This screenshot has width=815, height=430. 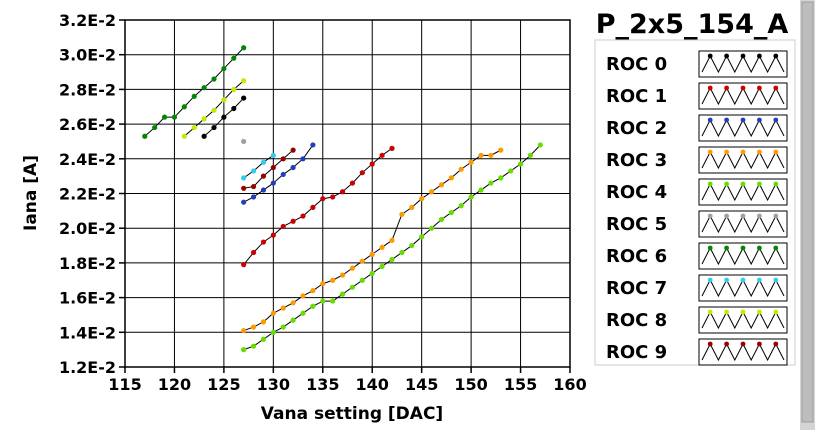 I want to click on x-tick-label: 140, so click(x=372, y=384).